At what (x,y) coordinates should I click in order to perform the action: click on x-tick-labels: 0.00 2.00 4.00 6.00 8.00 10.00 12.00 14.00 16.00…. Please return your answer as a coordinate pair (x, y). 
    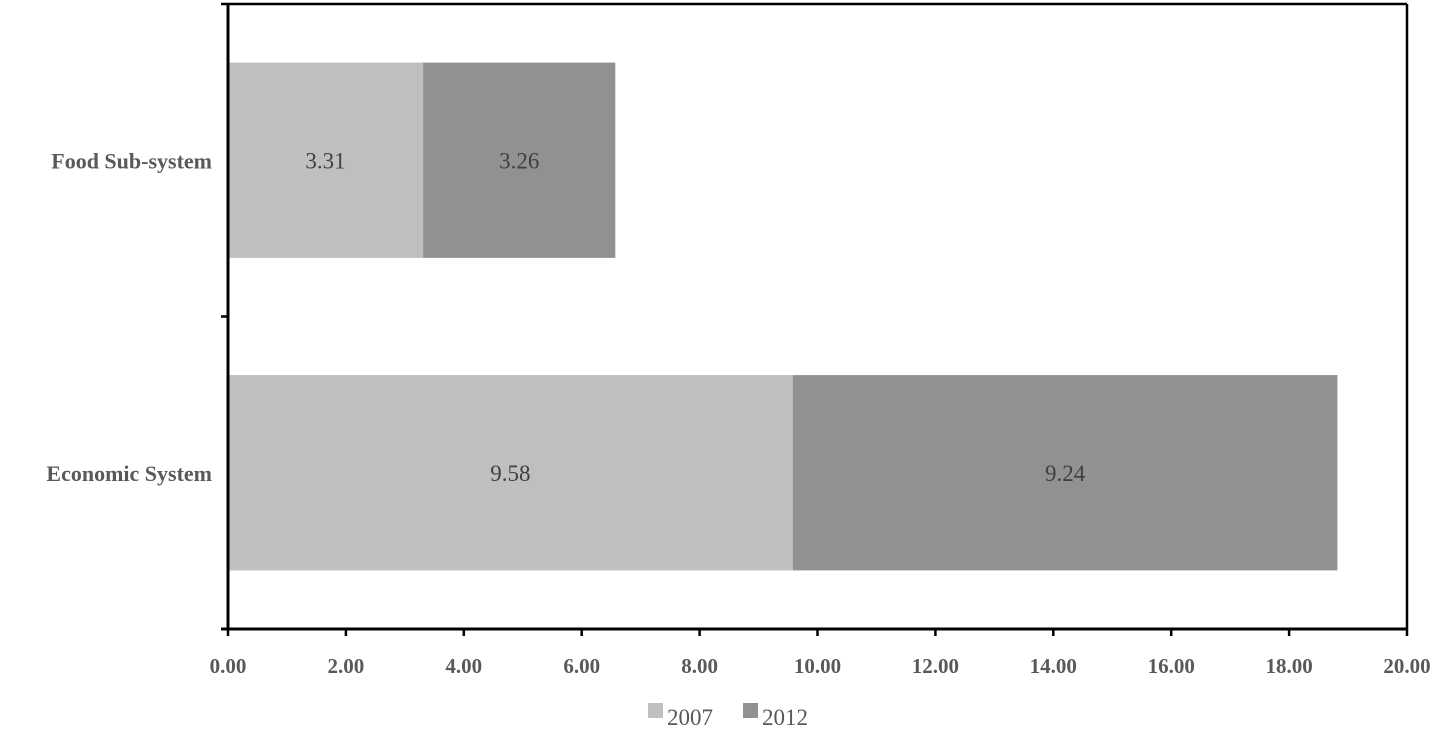
    Looking at the image, I should click on (820, 666).